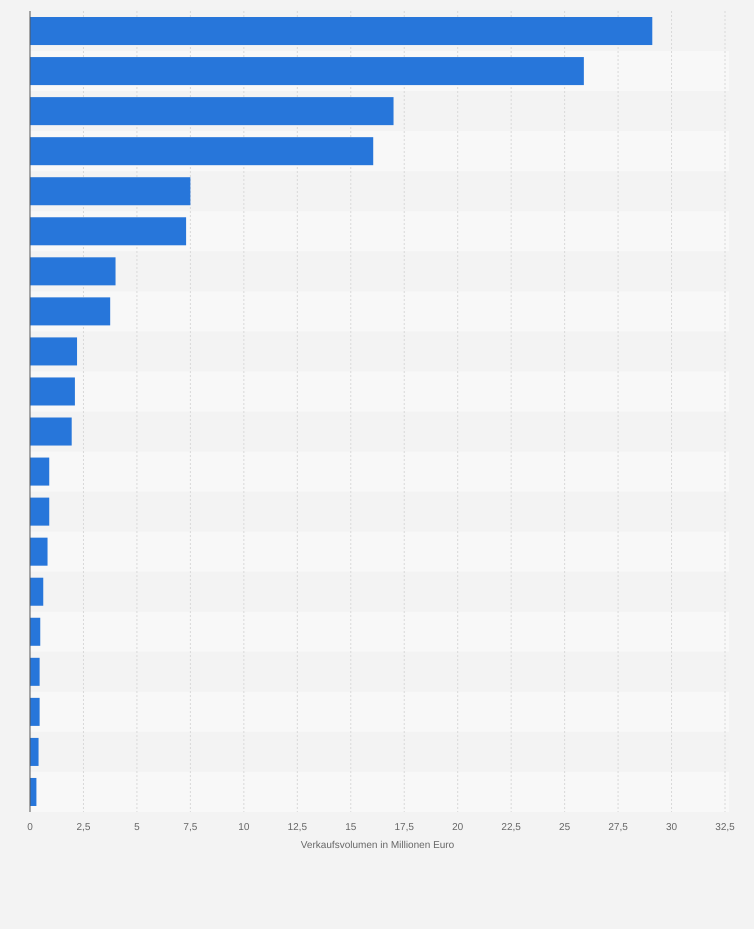  Describe the element at coordinates (377, 845) in the screenshot. I see `x-axis-title: Verkaufsvolumen in Millionen Euro` at that location.